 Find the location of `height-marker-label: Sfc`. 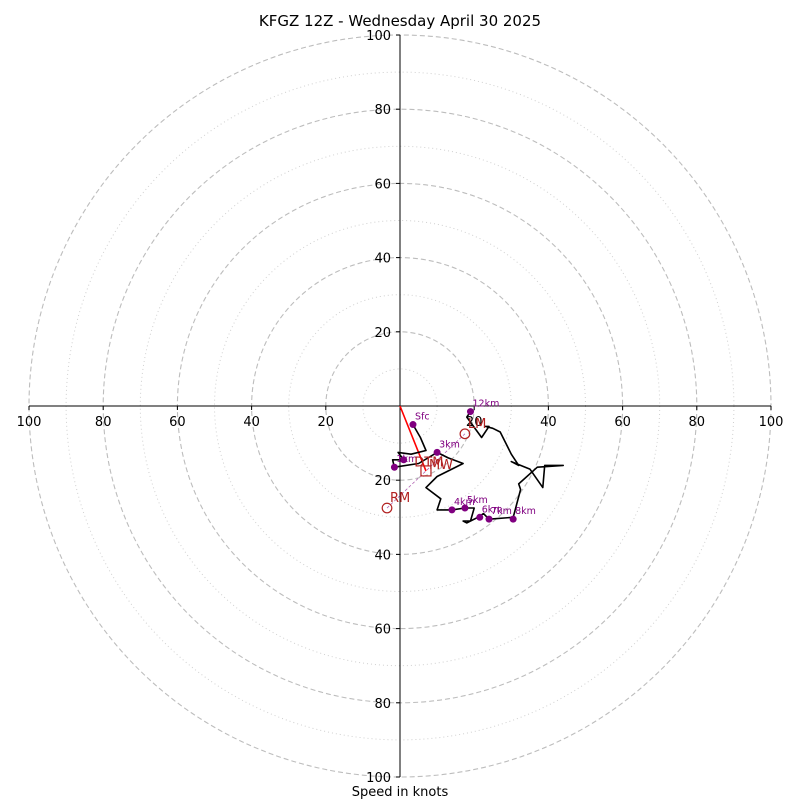

height-marker-label: Sfc is located at coordinates (422, 417).